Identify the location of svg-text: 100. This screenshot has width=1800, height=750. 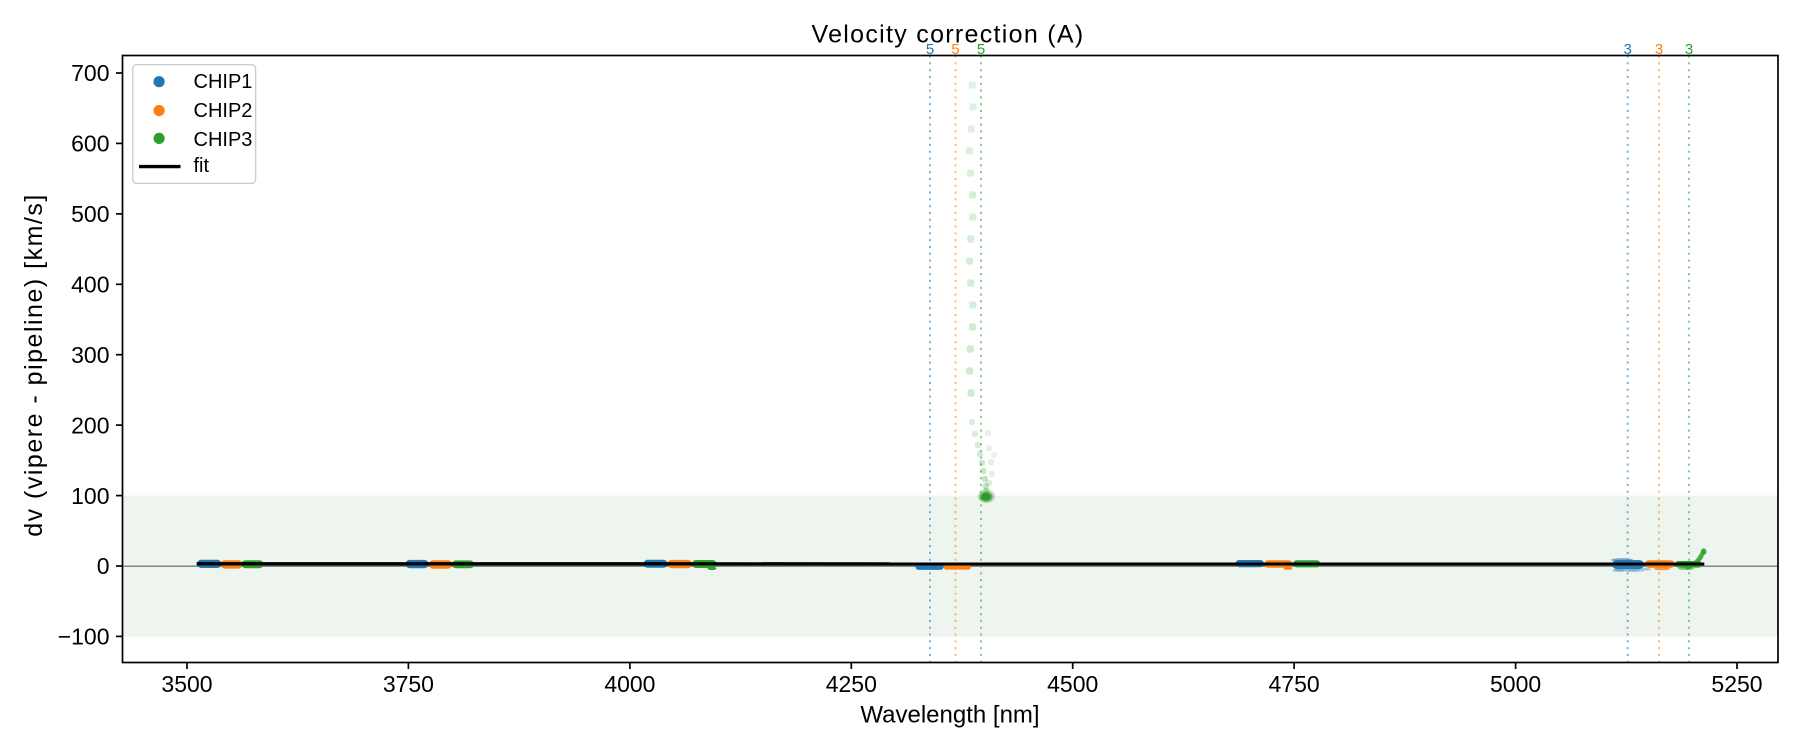
(90, 496).